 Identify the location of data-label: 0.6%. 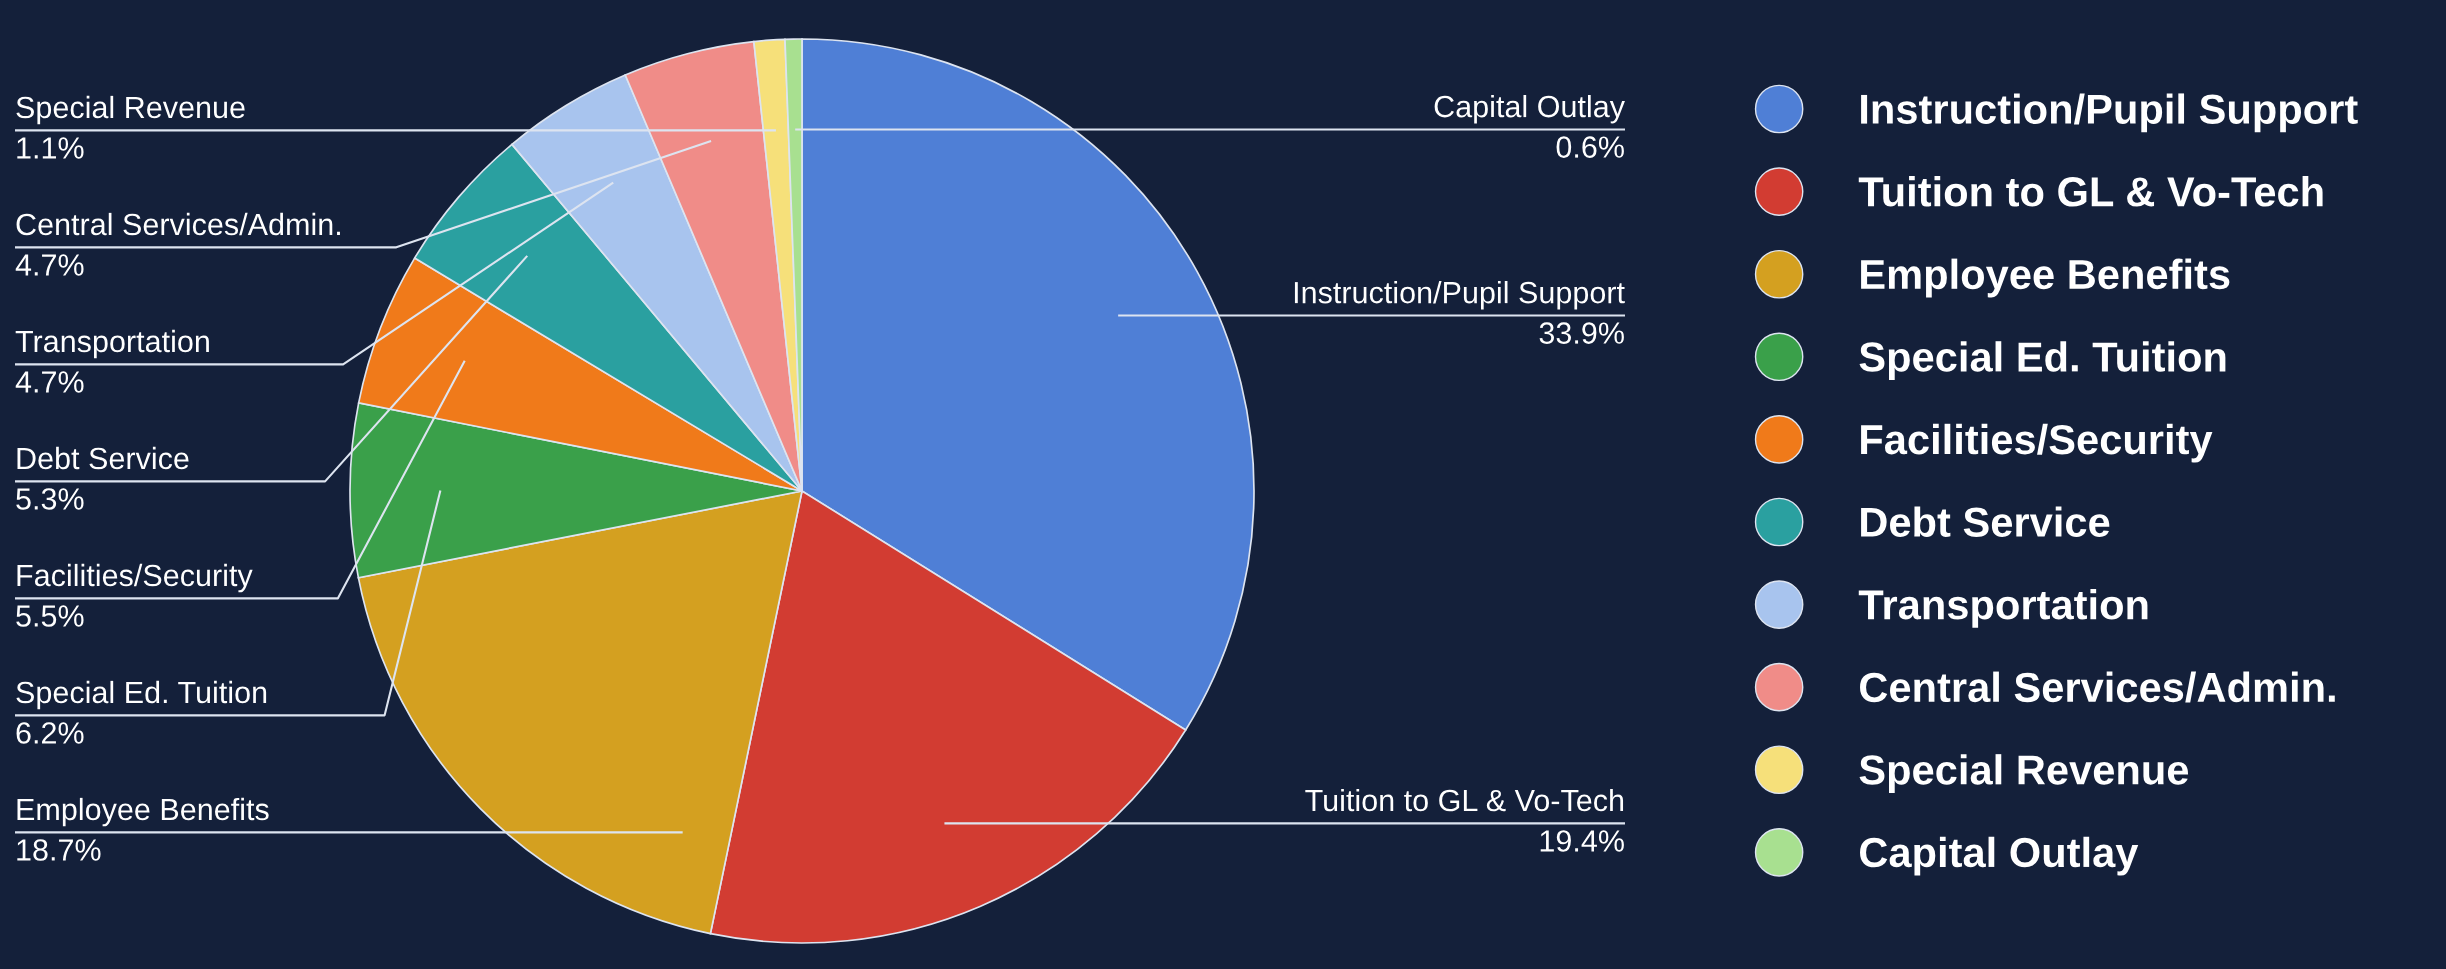
(1590, 147).